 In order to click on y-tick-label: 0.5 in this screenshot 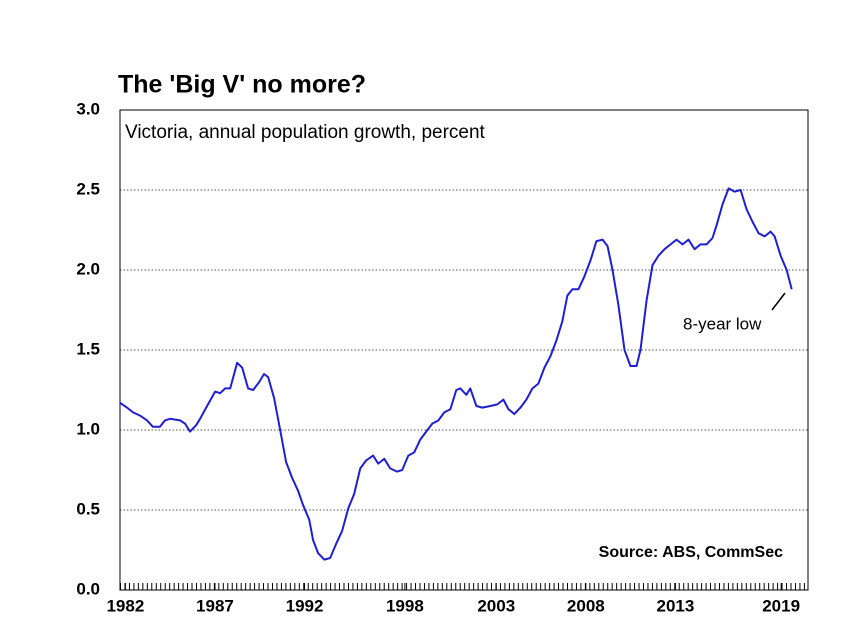, I will do `click(88, 508)`.